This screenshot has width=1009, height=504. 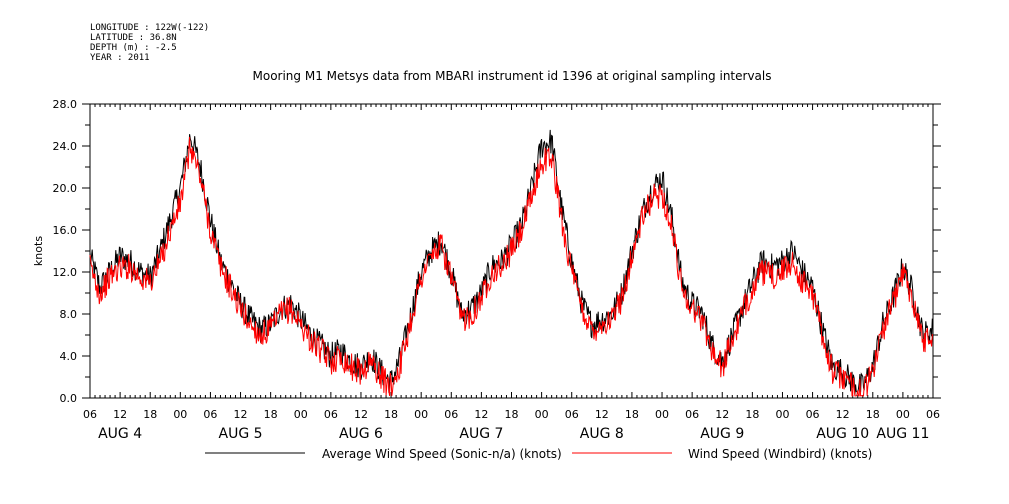 What do you see at coordinates (65, 272) in the screenshot?
I see `y-tick-label: 12.0` at bounding box center [65, 272].